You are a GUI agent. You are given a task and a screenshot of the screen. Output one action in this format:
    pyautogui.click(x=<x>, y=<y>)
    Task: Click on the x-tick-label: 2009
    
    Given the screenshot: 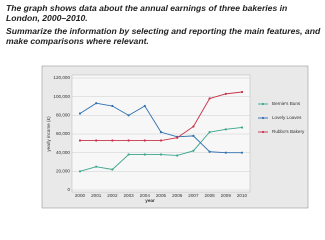 What is the action you would take?
    pyautogui.click(x=226, y=195)
    